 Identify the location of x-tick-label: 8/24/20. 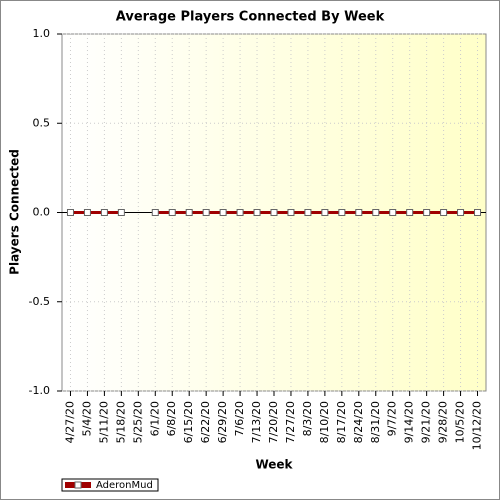
(358, 422).